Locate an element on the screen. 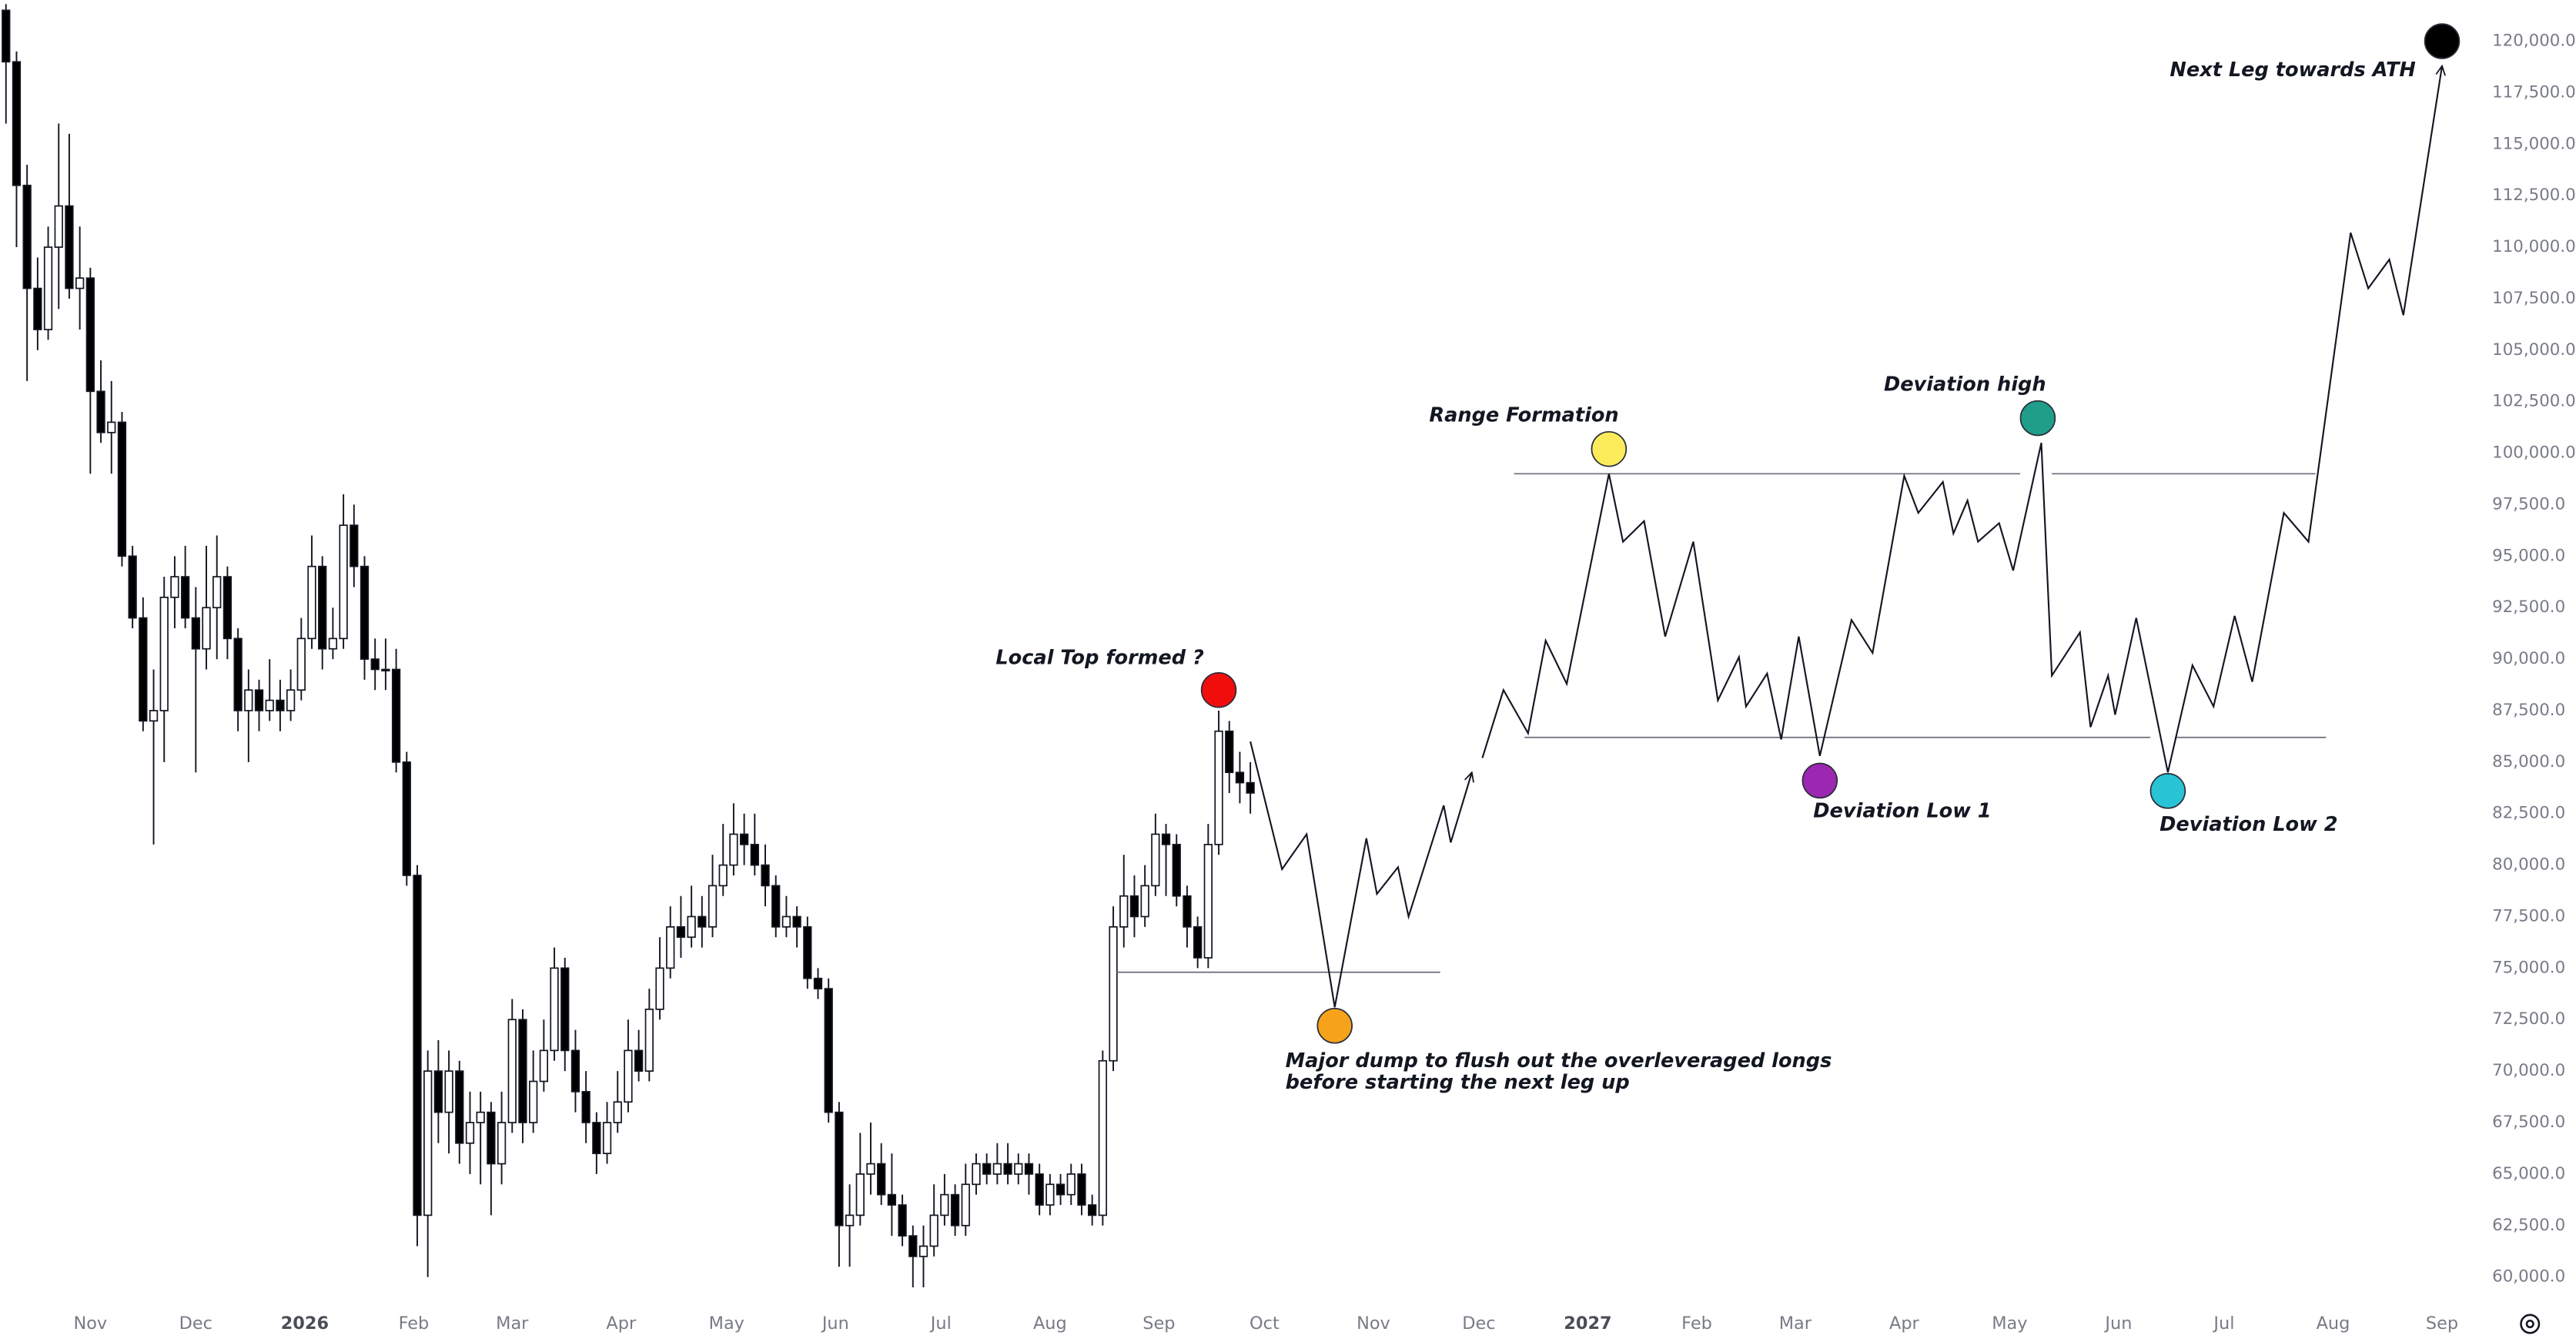 The image size is (2576, 1342). y-tick-label: 60,000.0 is located at coordinates (2529, 1277).